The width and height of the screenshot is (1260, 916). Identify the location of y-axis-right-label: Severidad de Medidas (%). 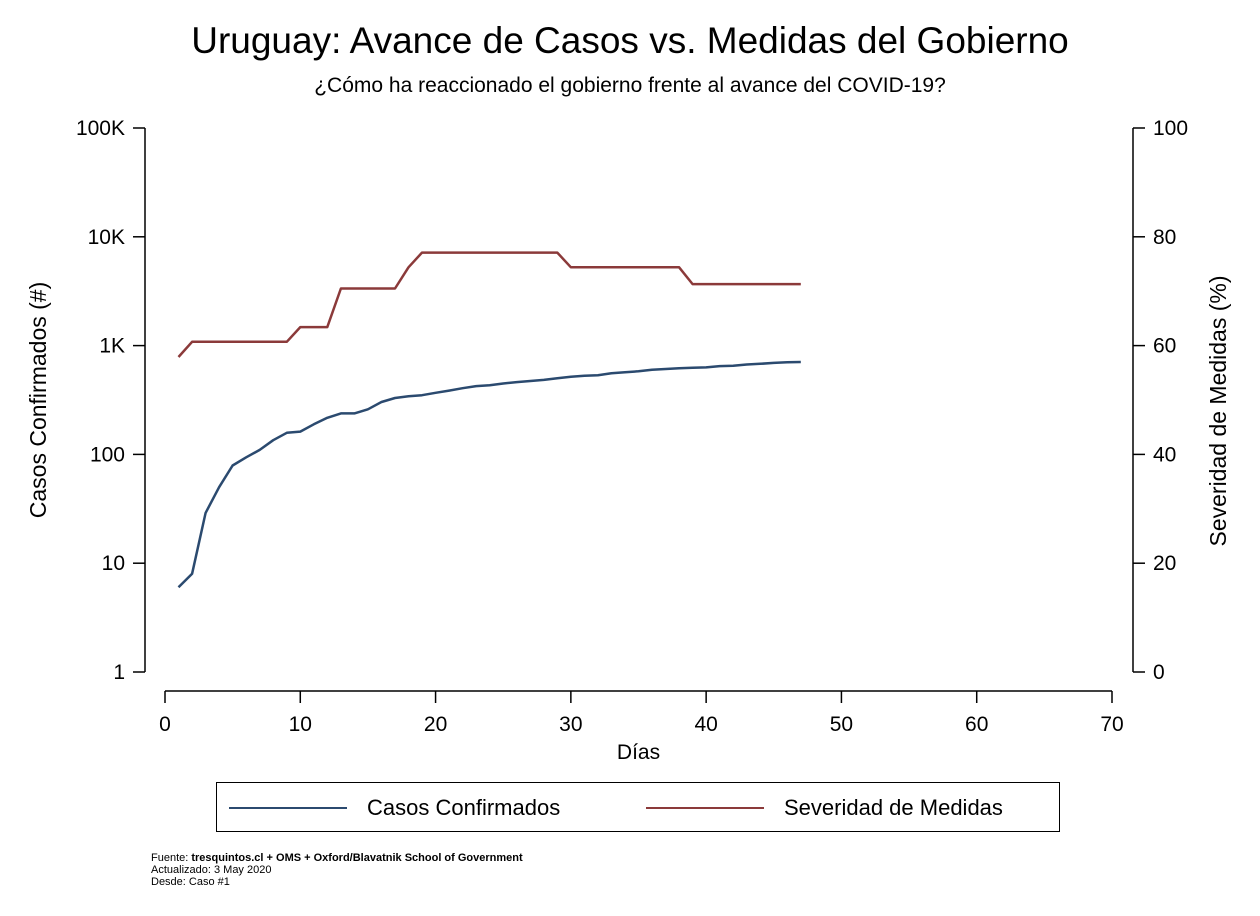
(1218, 410).